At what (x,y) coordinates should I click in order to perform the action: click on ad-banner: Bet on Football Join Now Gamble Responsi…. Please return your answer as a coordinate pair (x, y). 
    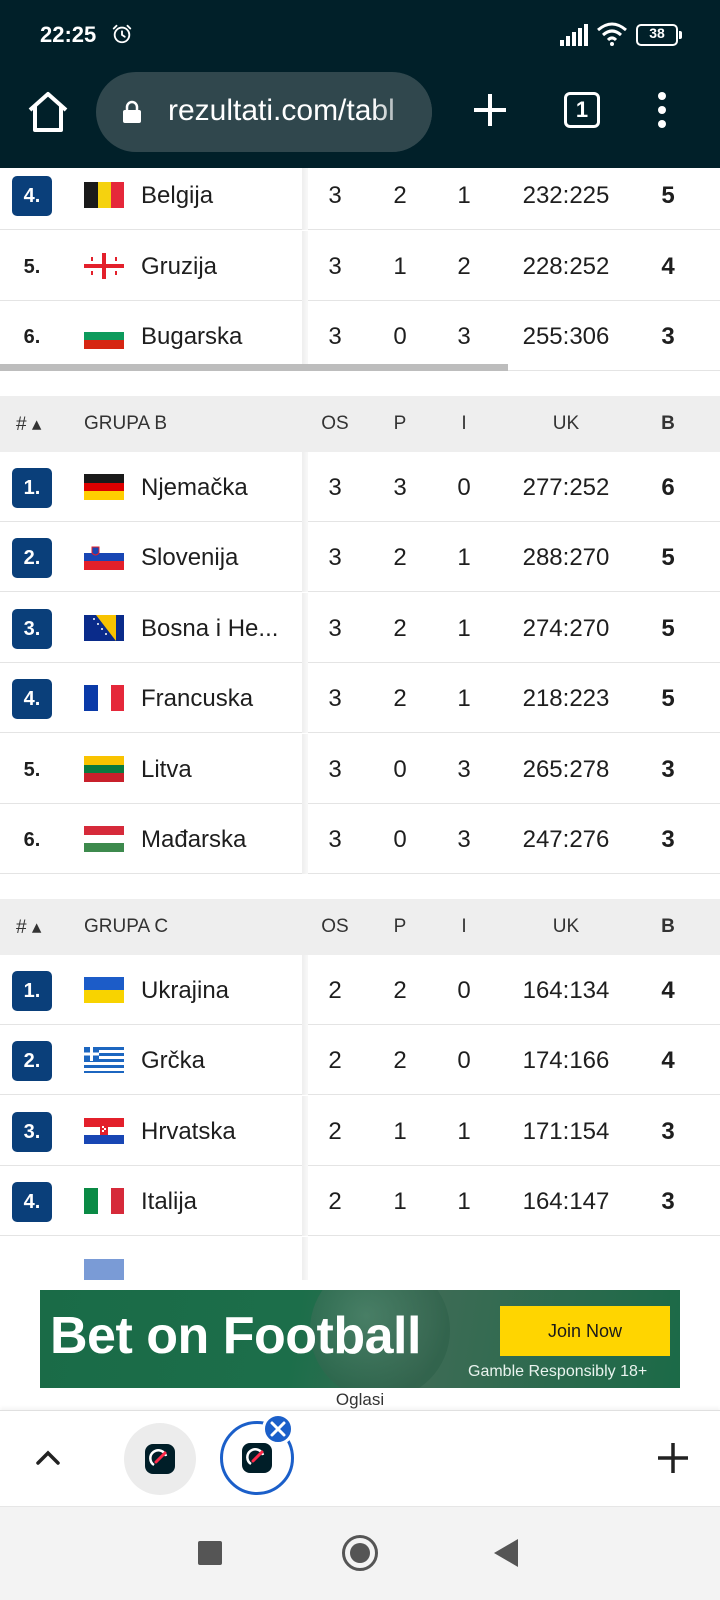
    Looking at the image, I should click on (360, 1339).